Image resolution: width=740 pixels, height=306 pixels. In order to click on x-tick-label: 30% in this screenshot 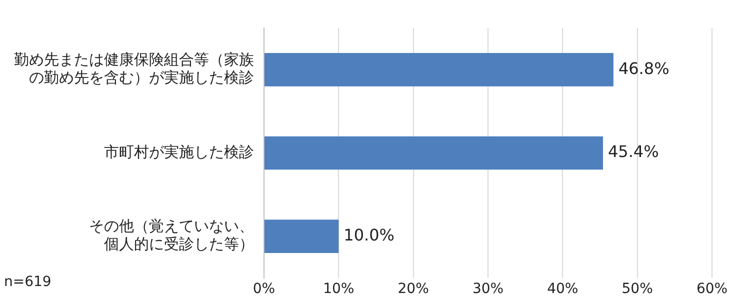, I will do `click(488, 289)`.